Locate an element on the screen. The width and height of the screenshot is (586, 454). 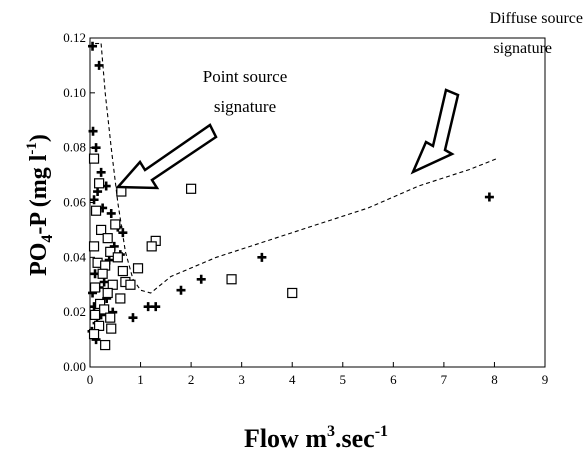
x-axis-title: Flow m3.sec-1 is located at coordinates (316, 438).